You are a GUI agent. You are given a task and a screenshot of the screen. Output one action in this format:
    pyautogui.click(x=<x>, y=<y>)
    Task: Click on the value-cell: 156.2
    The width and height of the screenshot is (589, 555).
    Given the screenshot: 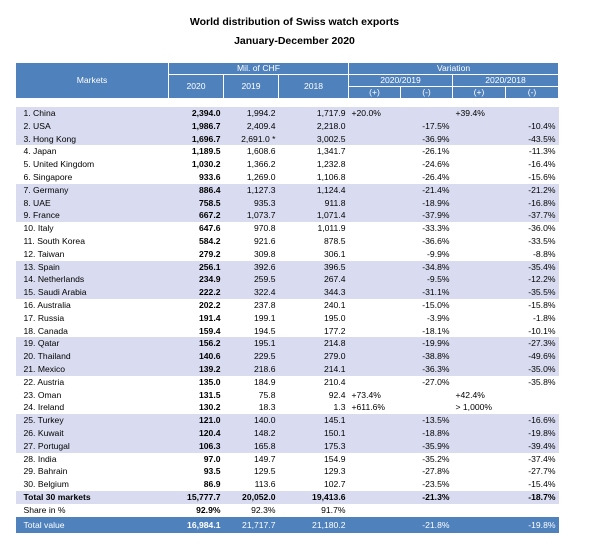 What is the action you would take?
    pyautogui.click(x=196, y=344)
    